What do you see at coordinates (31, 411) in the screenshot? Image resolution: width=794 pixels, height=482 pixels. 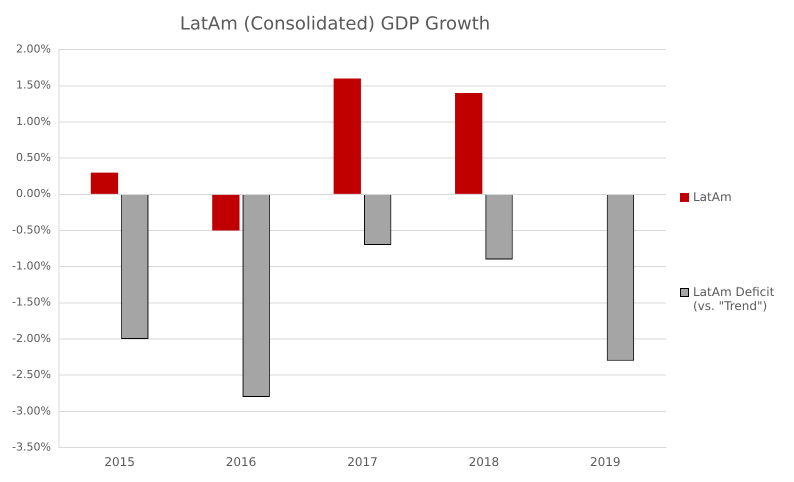 I see `y-tick-label: -3.00%` at bounding box center [31, 411].